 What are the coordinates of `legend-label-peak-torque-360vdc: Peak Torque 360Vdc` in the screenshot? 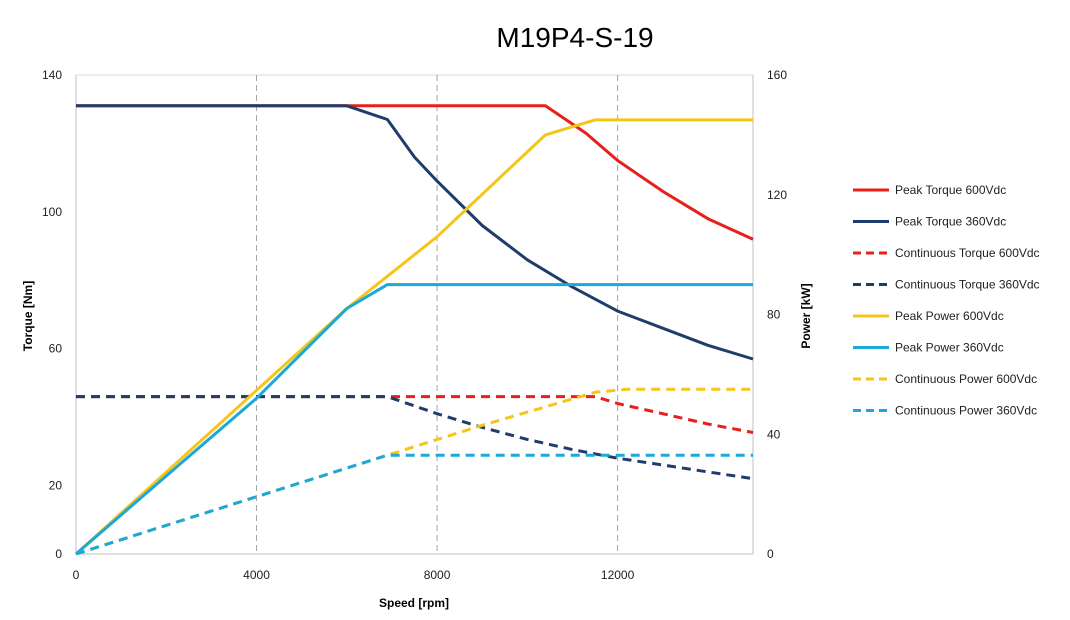 It's located at (950, 222).